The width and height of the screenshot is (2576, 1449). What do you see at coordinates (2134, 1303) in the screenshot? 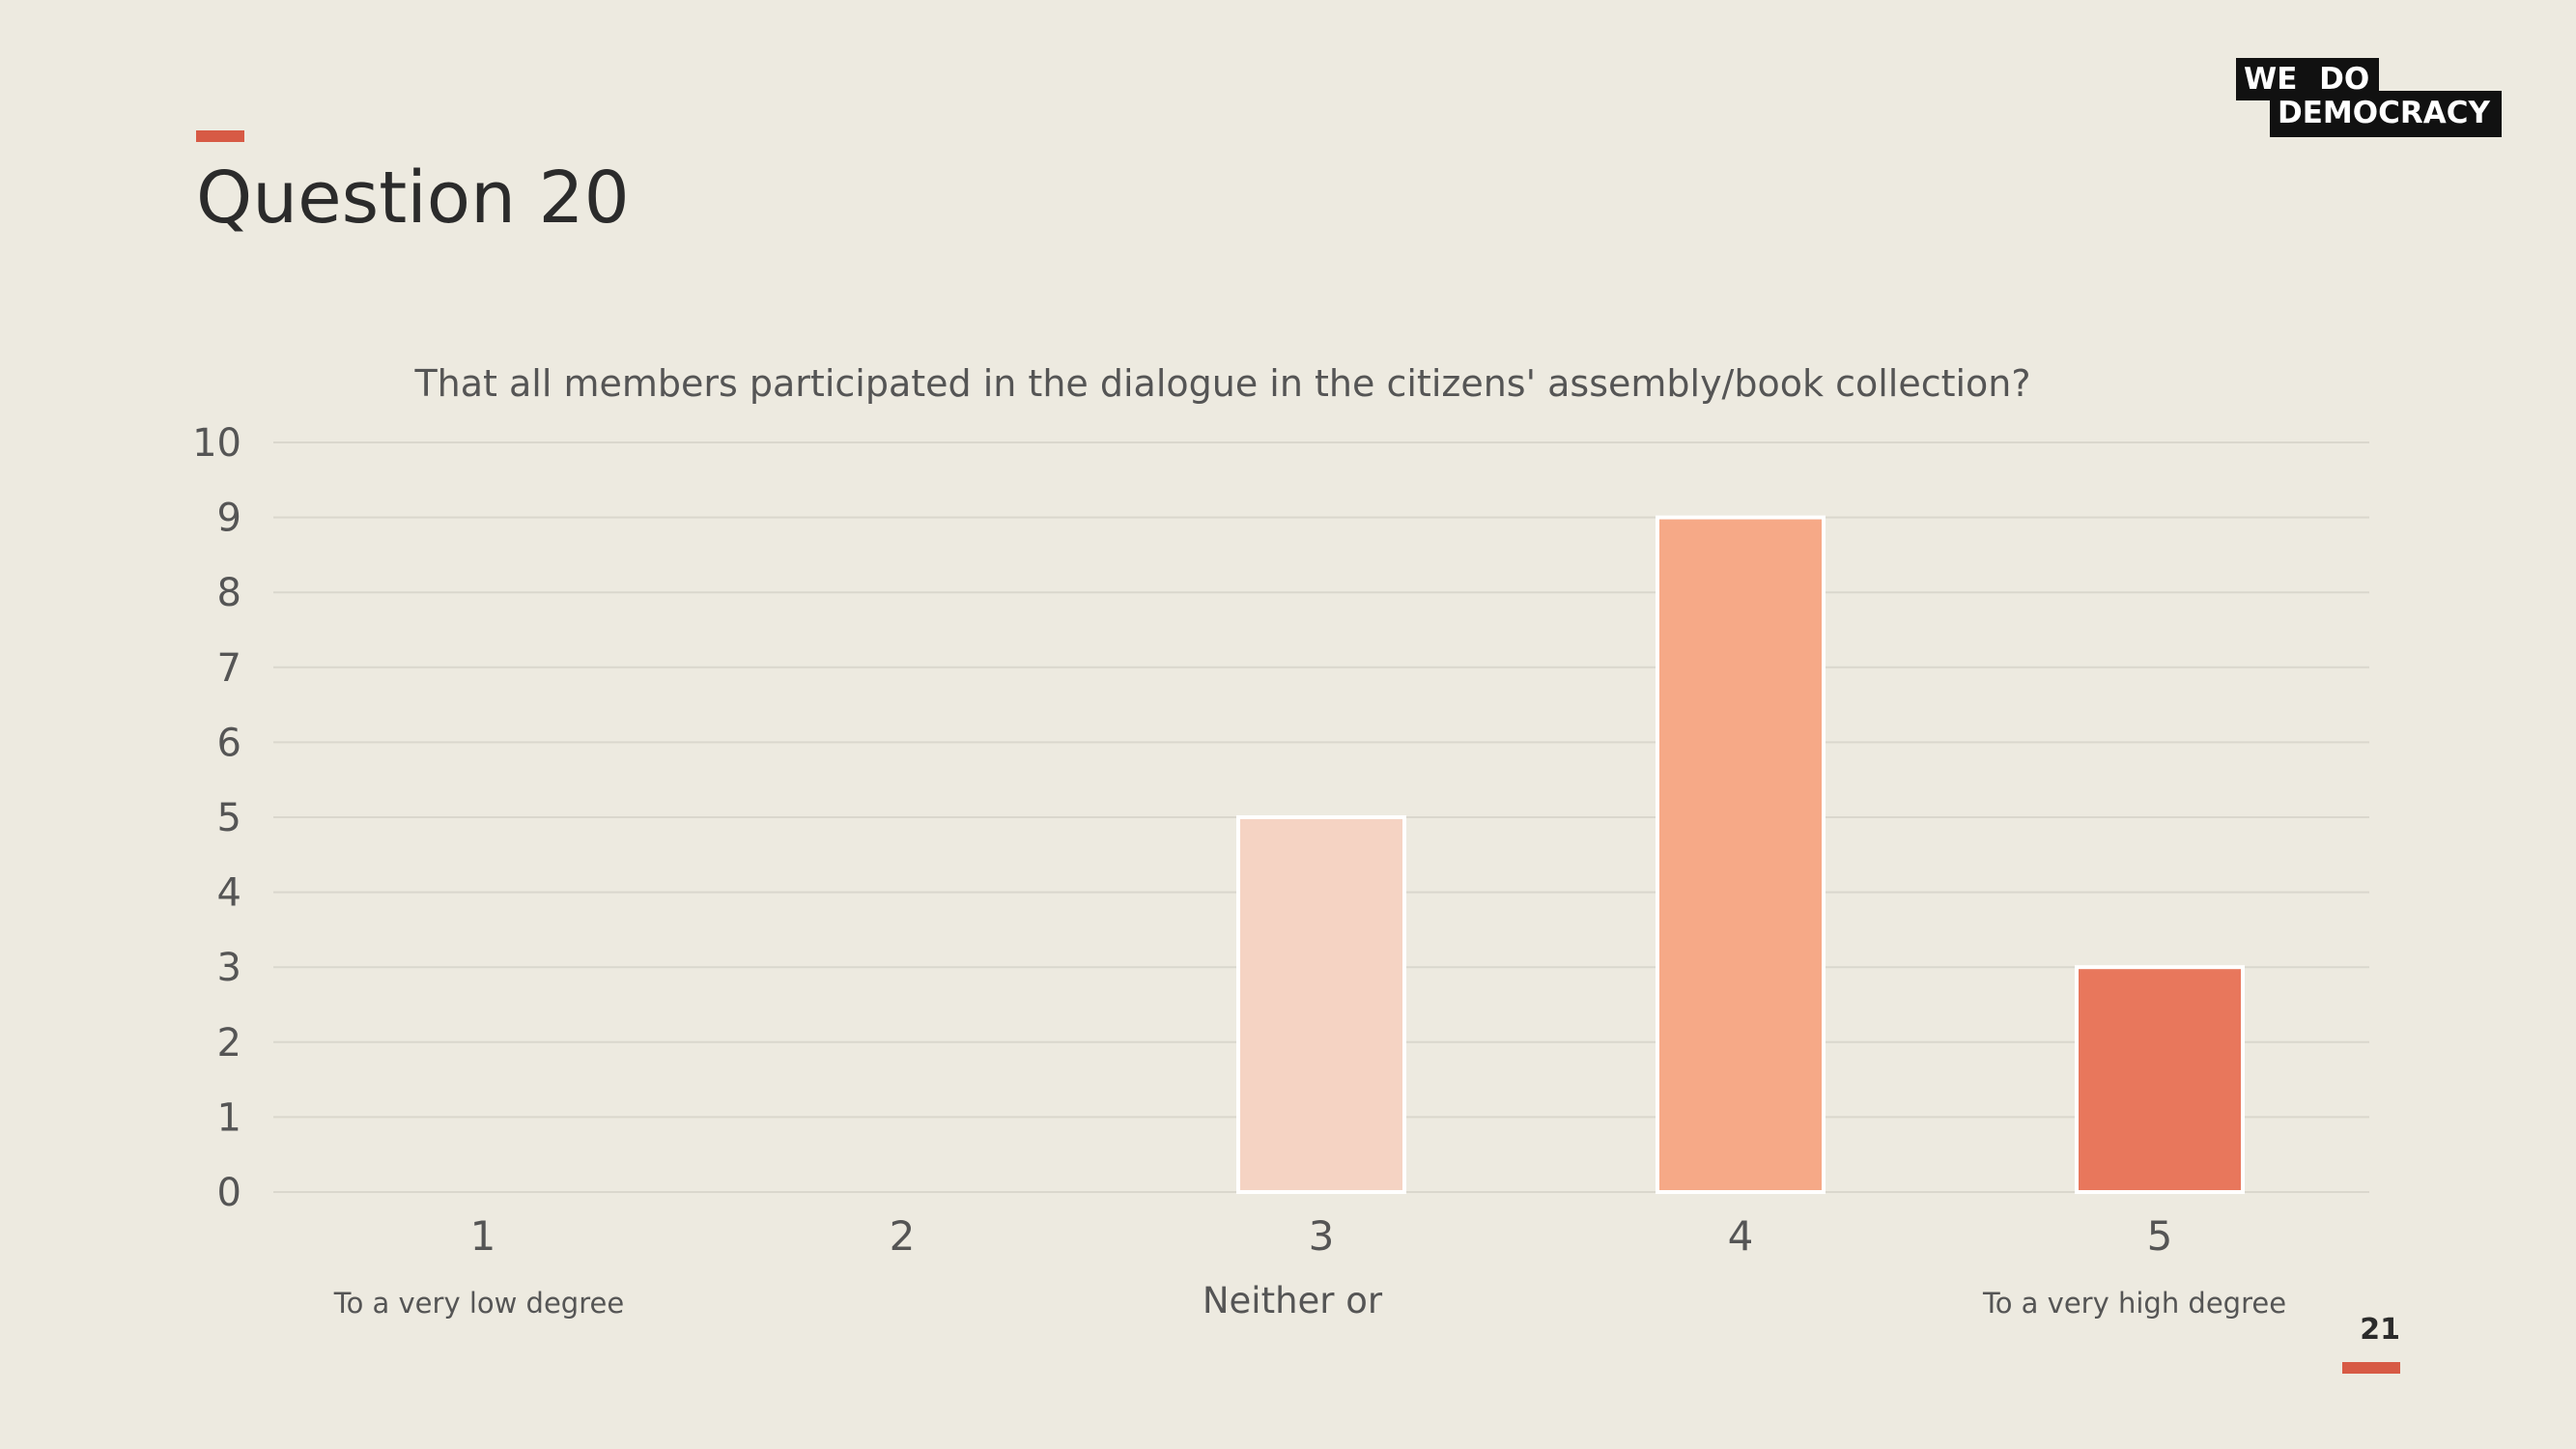
I see `scale-label-high: To a very high degree` at bounding box center [2134, 1303].